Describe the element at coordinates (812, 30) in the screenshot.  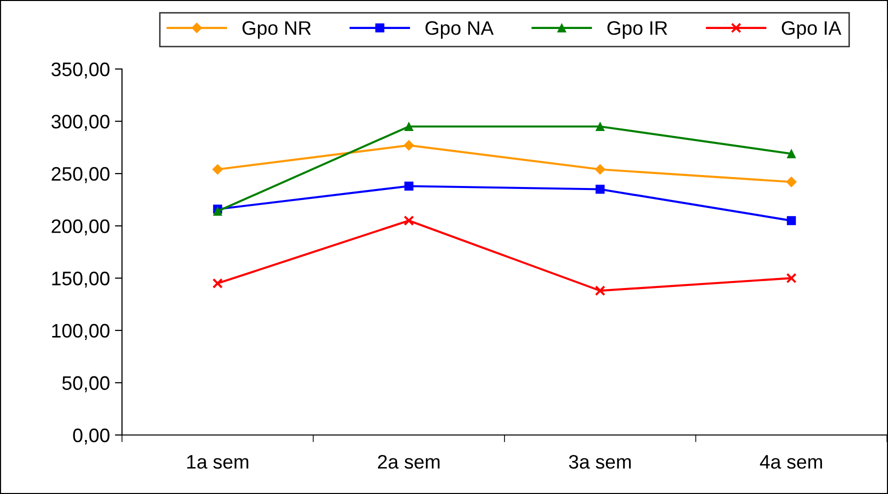
I see `legend-label: Gpo IA` at that location.